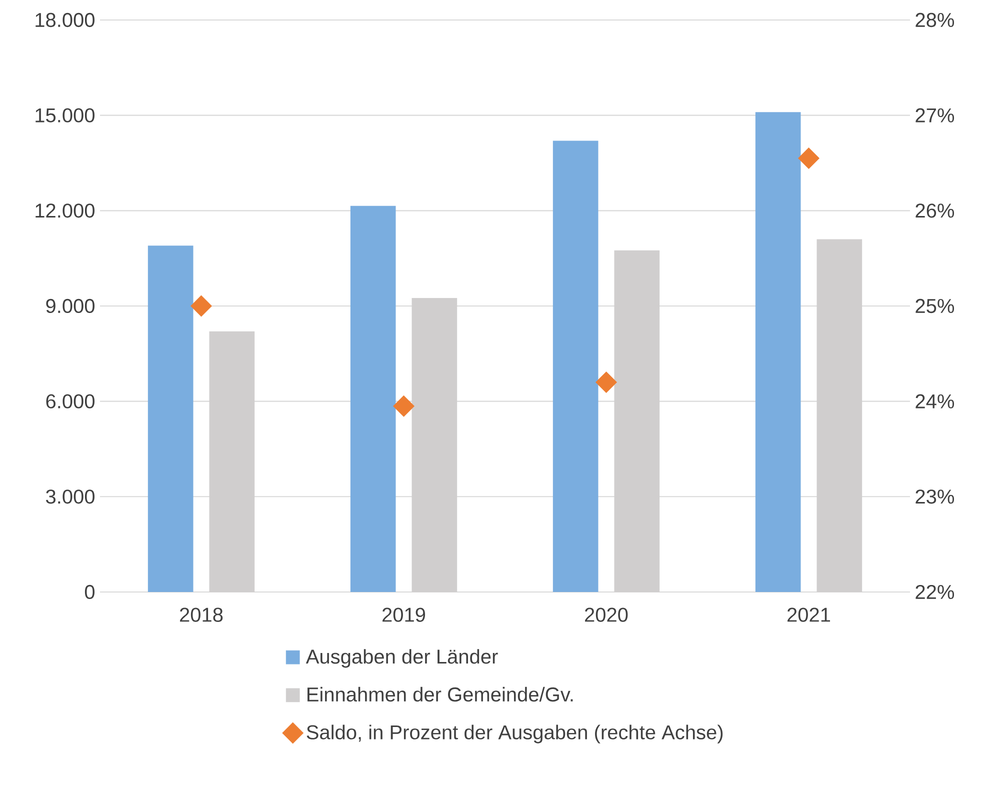 This screenshot has height=785, width=982. What do you see at coordinates (65, 20) in the screenshot?
I see `y-tick-label: 18.000` at bounding box center [65, 20].